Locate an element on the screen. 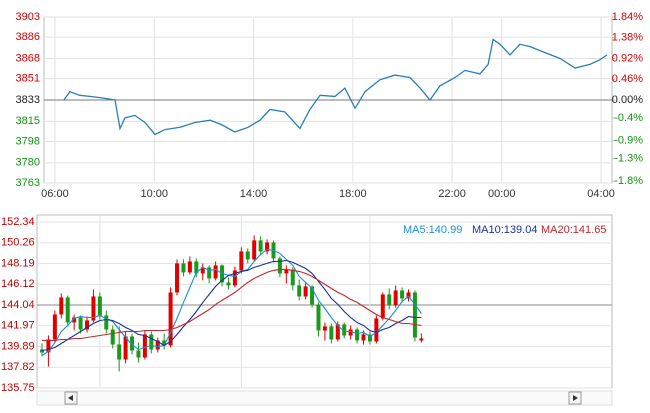 The width and height of the screenshot is (650, 413). x-tick-label: 18:00 is located at coordinates (353, 194).